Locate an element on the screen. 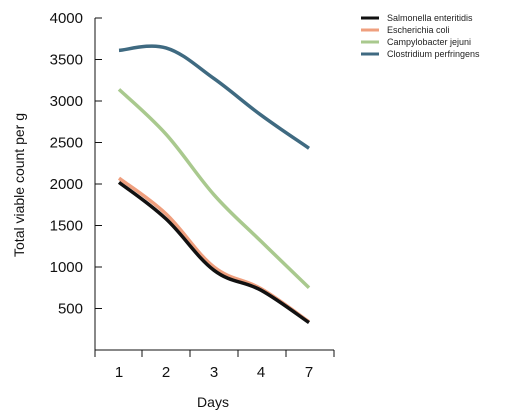 This screenshot has height=412, width=511. y-tick-label: 2000 is located at coordinates (66, 184).